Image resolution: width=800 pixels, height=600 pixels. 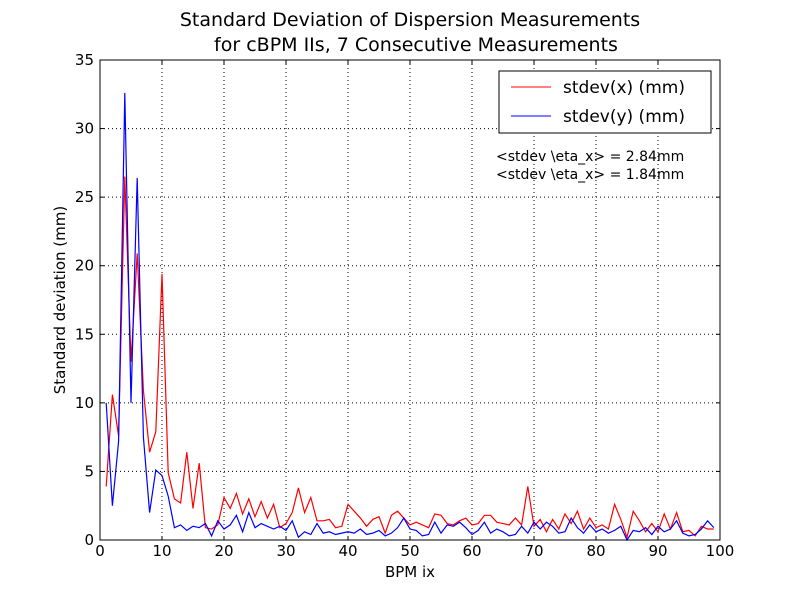 I want to click on x-tick-label: 10, so click(x=161, y=551).